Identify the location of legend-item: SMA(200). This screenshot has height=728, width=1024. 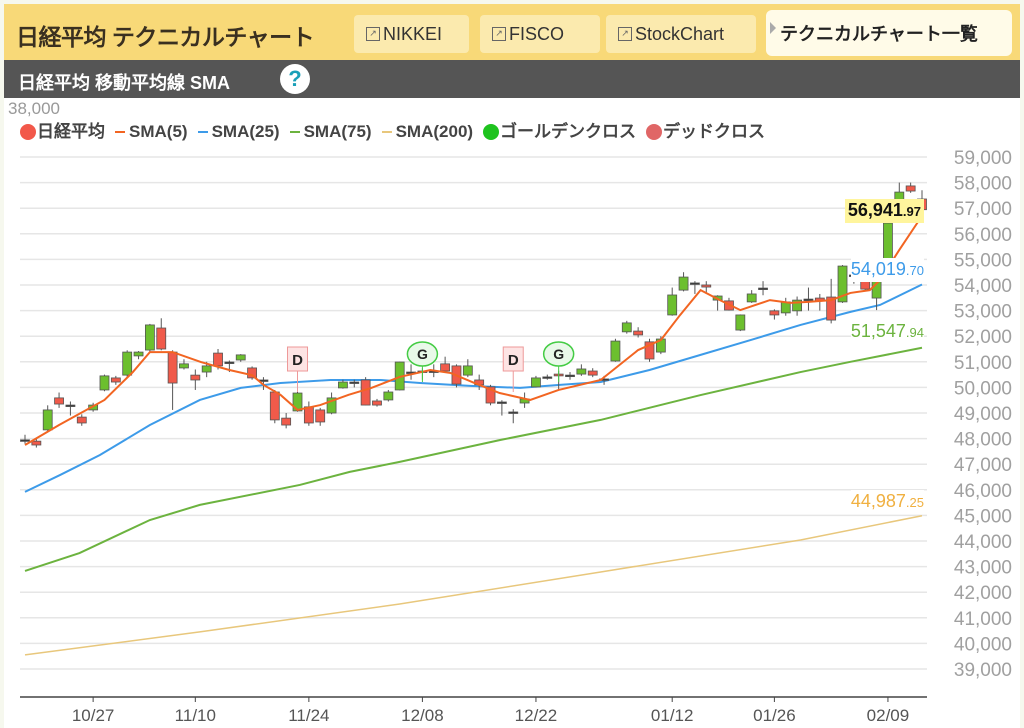
(427, 132).